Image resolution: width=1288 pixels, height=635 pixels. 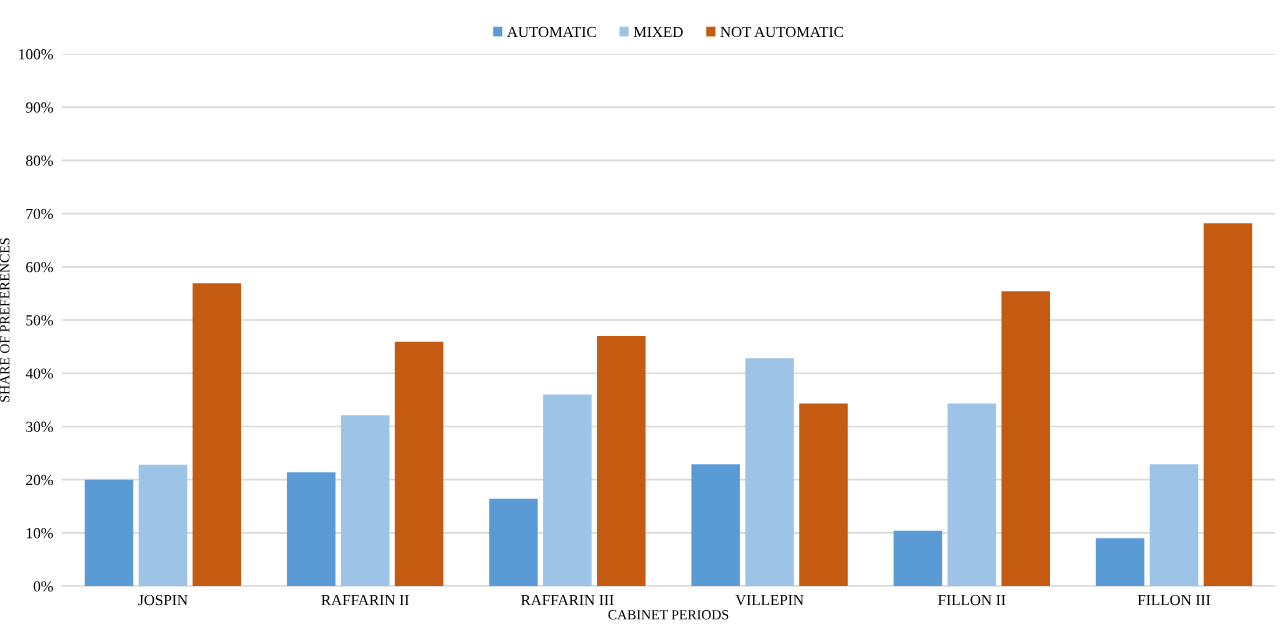 What do you see at coordinates (39, 426) in the screenshot?
I see `y-tick-label: 30%` at bounding box center [39, 426].